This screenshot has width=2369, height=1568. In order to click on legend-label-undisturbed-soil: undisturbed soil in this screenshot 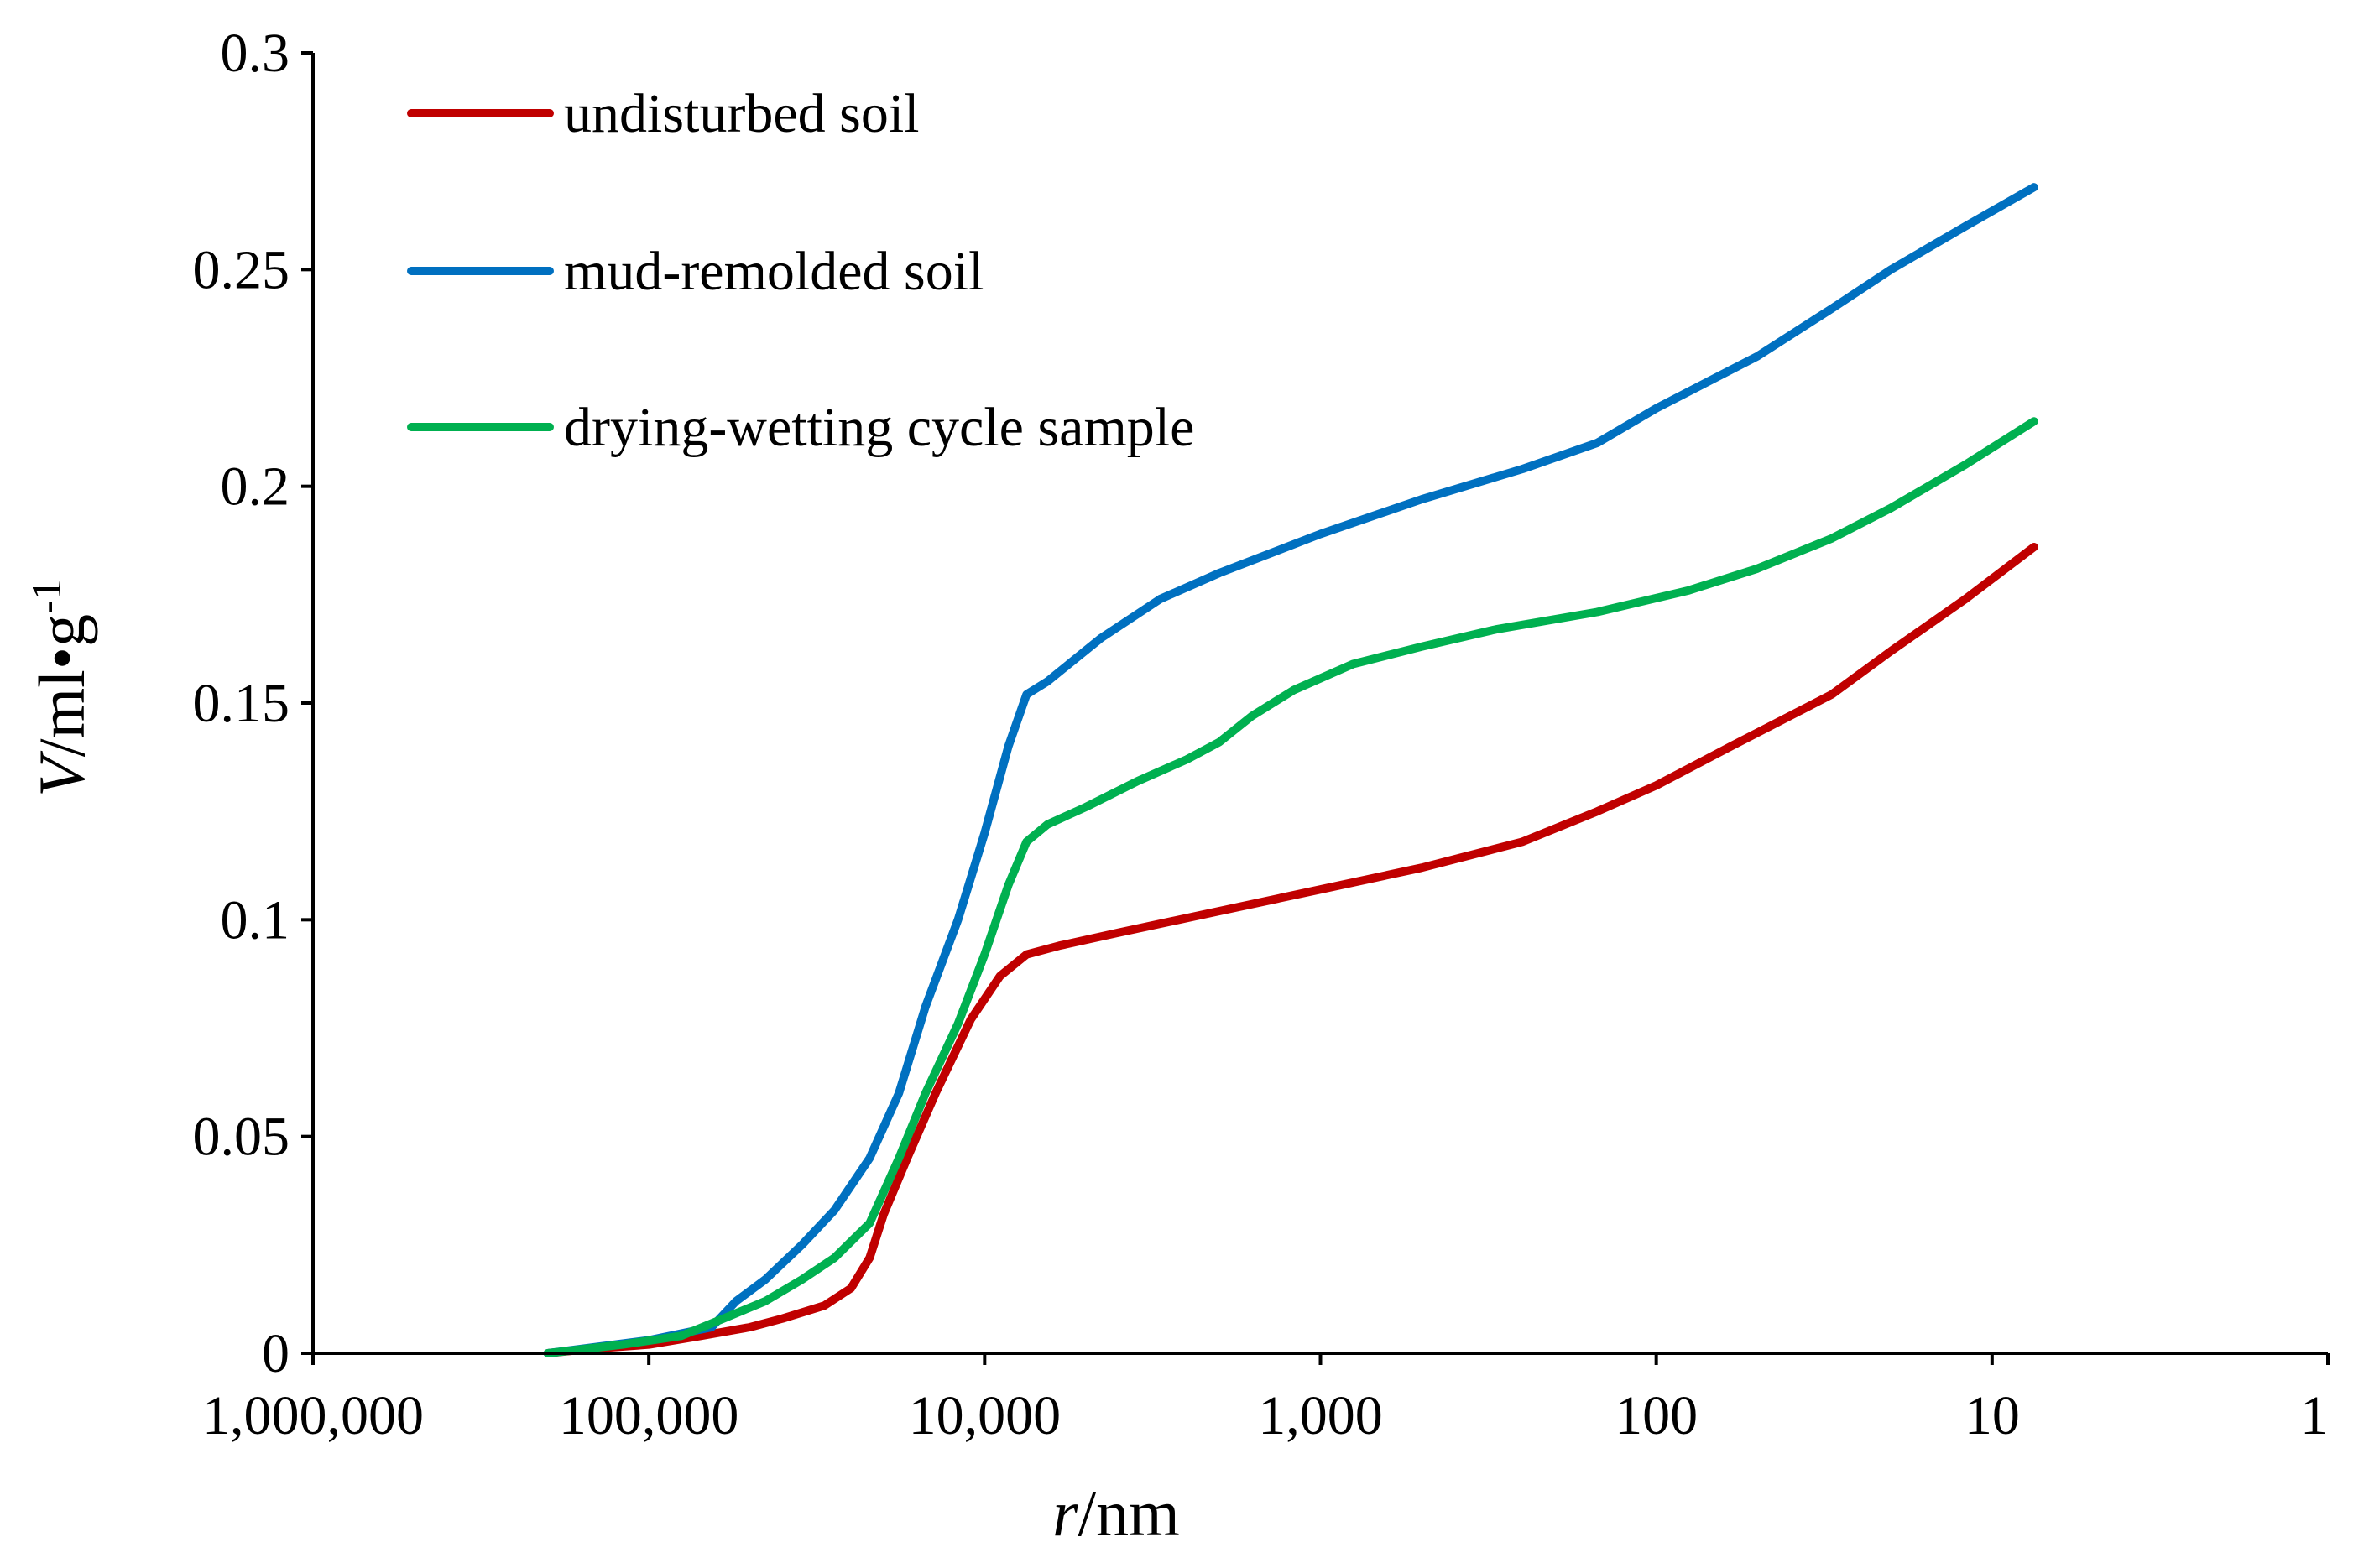, I will do `click(742, 114)`.